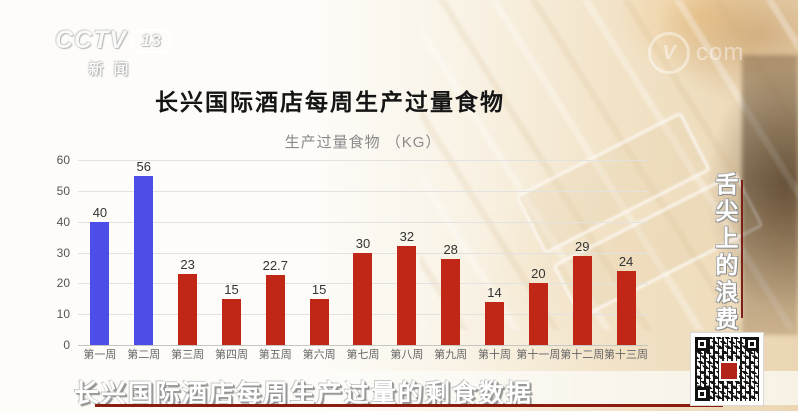  What do you see at coordinates (495, 355) in the screenshot?
I see `x-axis-category-label: 第十周` at bounding box center [495, 355].